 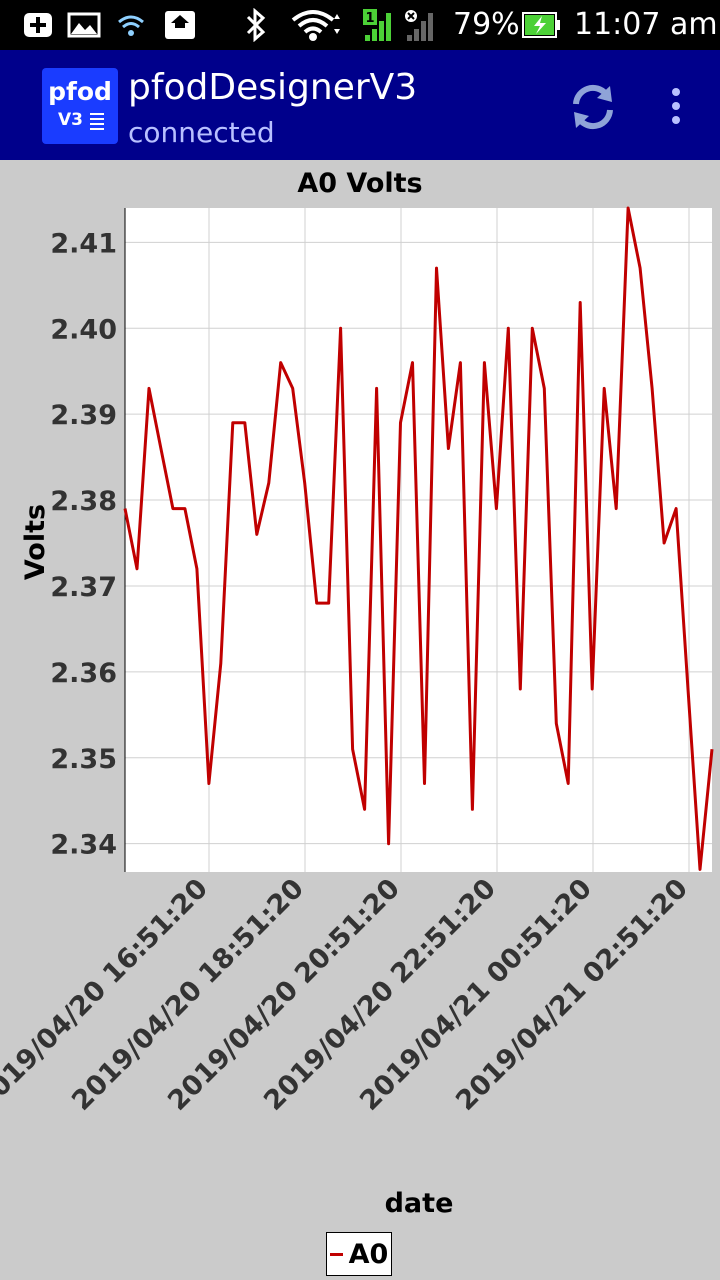 What do you see at coordinates (83, 329) in the screenshot?
I see `y-tick-label: 2.40` at bounding box center [83, 329].